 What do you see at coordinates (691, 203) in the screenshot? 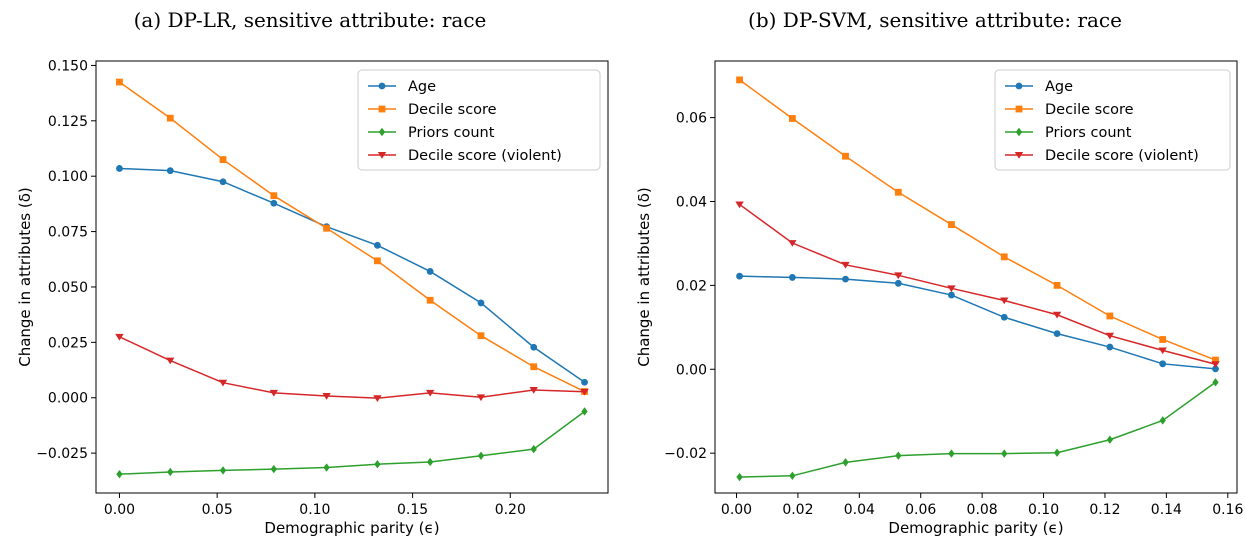
I see `y-tick-label: 0.04` at bounding box center [691, 203].